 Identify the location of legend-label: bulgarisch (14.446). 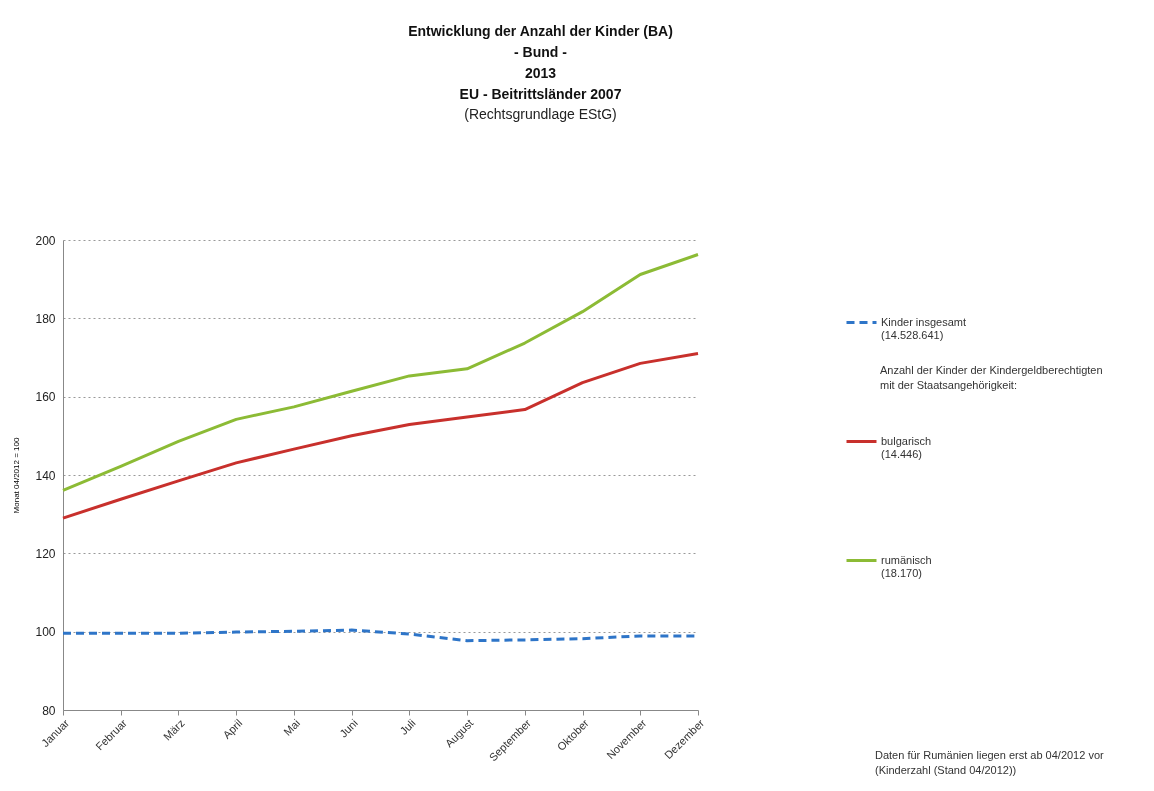
(906, 447).